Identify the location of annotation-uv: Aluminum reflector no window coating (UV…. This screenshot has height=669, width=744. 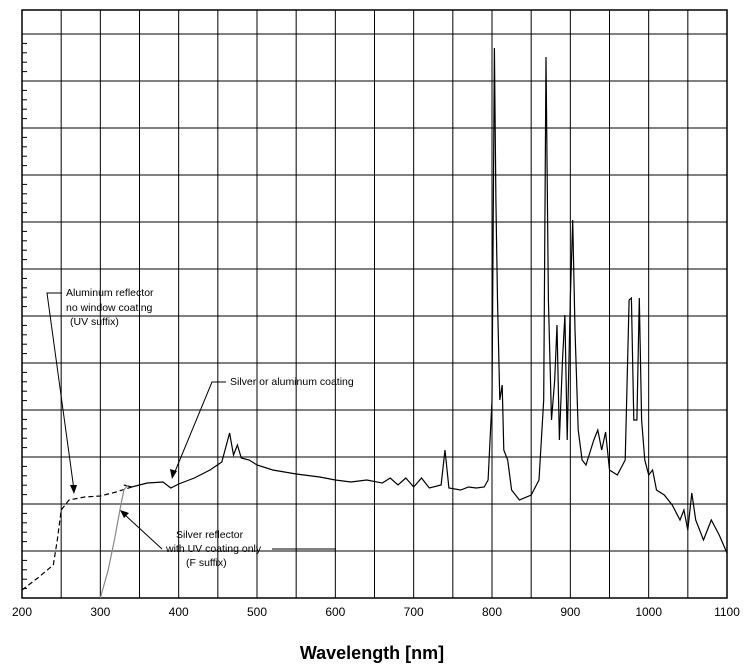
(100, 390).